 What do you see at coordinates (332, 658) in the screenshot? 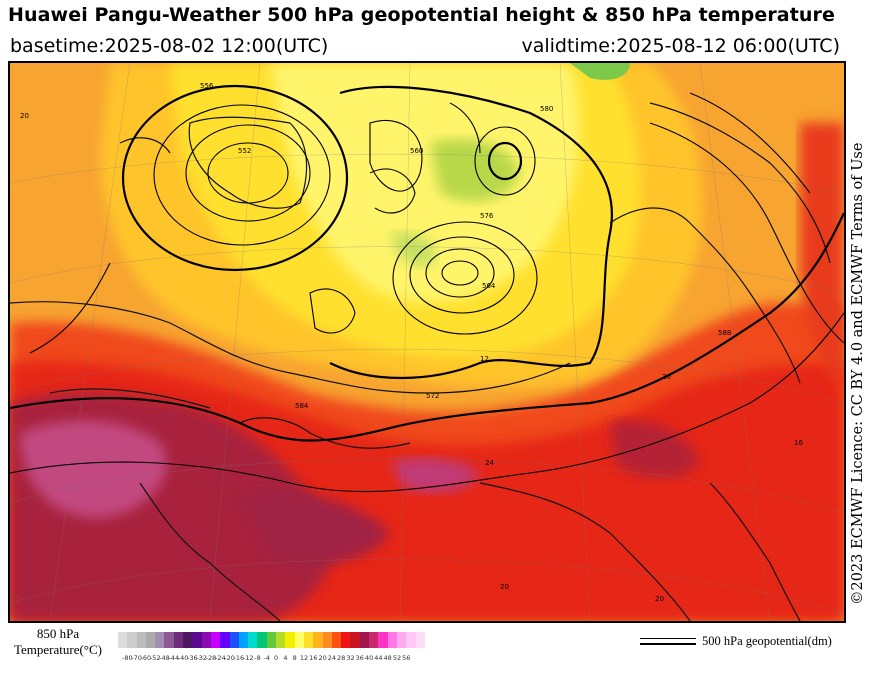
I see `colorbar-tick-label: 24` at bounding box center [332, 658].